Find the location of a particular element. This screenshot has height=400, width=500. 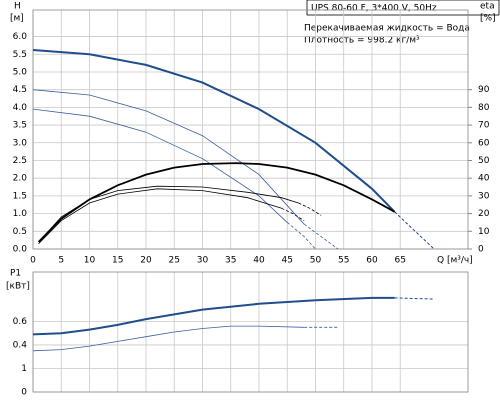

y2-tick-label: 40 is located at coordinates (484, 179).